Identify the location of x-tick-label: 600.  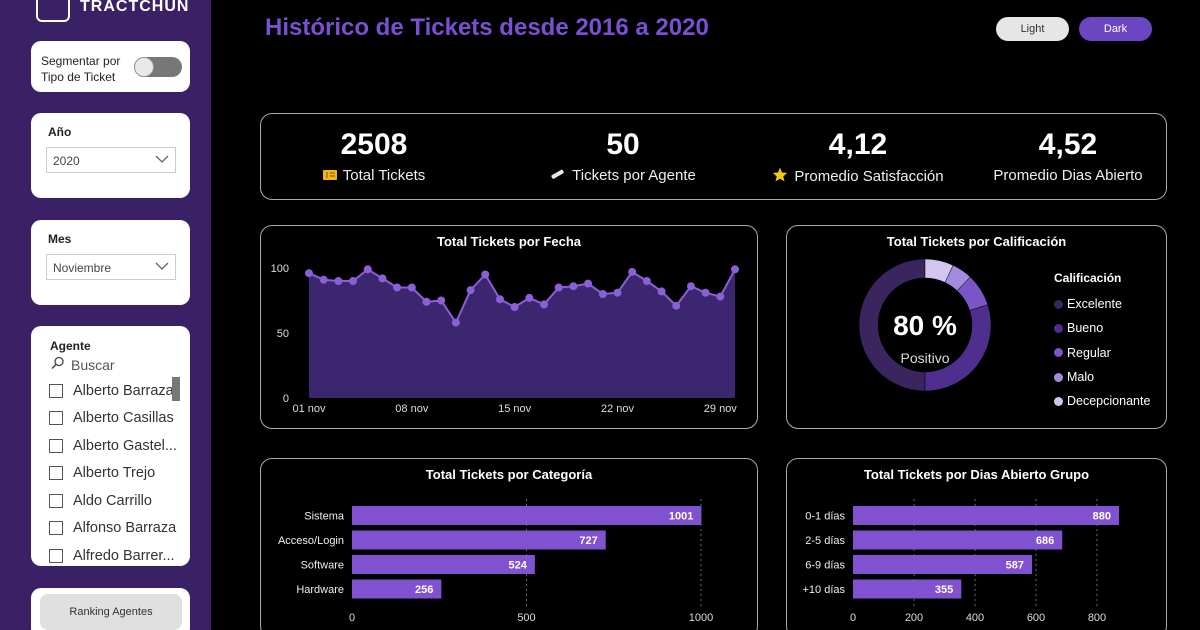
(1036, 618).